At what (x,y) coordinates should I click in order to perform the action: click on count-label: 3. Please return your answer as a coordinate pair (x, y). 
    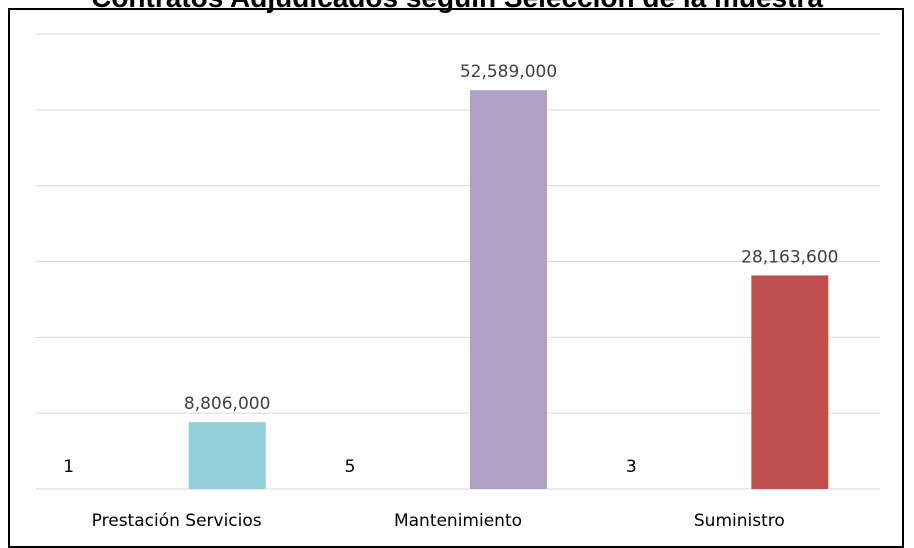
    Looking at the image, I should click on (631, 467).